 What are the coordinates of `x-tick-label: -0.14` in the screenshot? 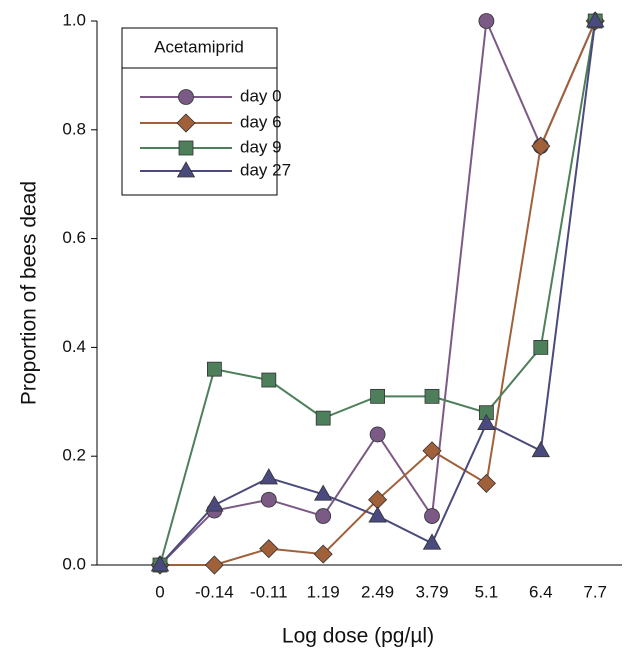 It's located at (214, 591).